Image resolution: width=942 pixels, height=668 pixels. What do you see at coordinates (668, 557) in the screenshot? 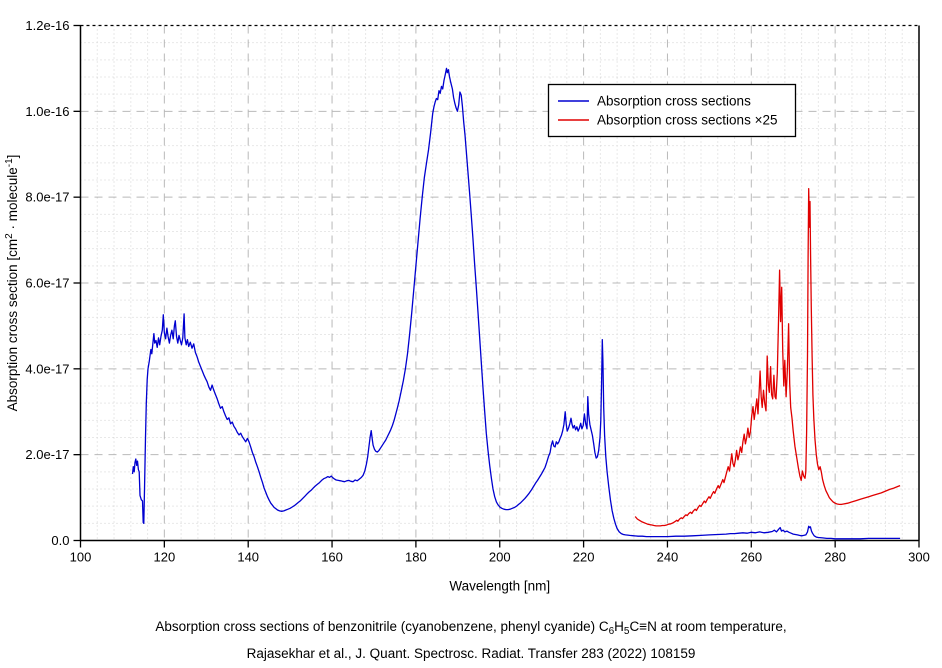
I see `x-tick-label: 240` at bounding box center [668, 557].